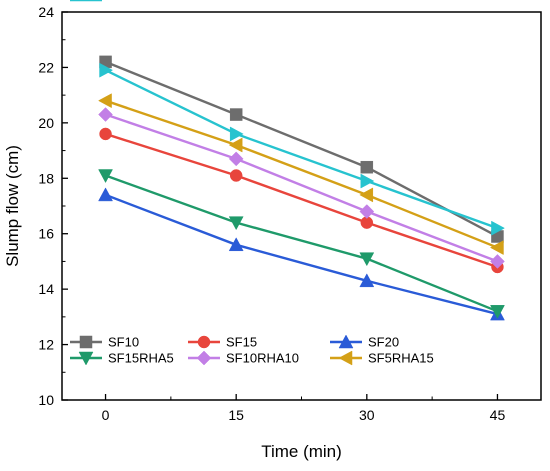 This screenshot has height=471, width=550. What do you see at coordinates (262, 358) in the screenshot?
I see `legend-label-sf10rha10: SF10RHA10` at bounding box center [262, 358].